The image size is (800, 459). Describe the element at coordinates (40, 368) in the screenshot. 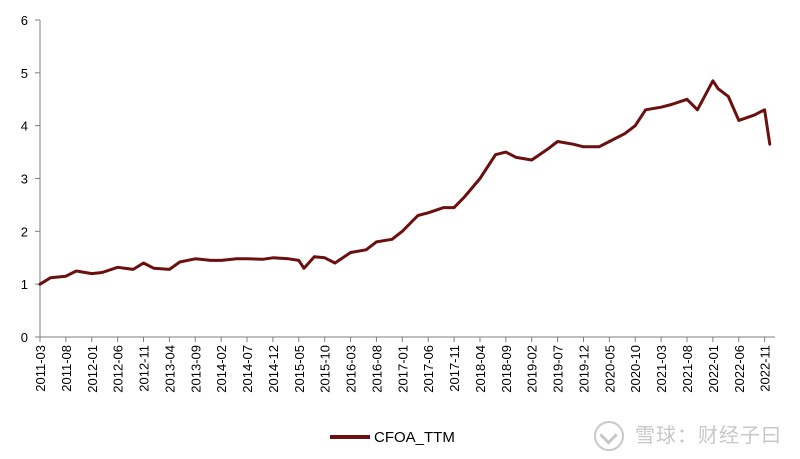

I see `x-tick-label: 2011-03` at that location.